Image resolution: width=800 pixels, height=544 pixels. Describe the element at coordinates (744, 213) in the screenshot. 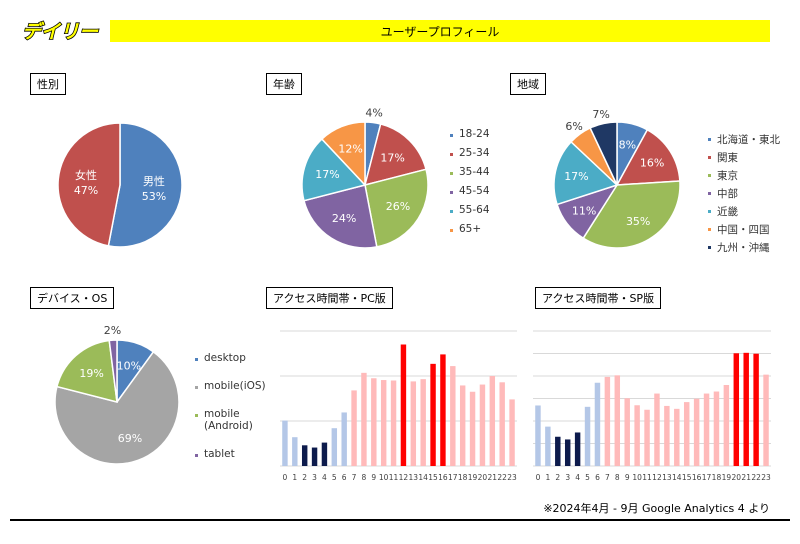

I see `legend-item: 近畿` at that location.